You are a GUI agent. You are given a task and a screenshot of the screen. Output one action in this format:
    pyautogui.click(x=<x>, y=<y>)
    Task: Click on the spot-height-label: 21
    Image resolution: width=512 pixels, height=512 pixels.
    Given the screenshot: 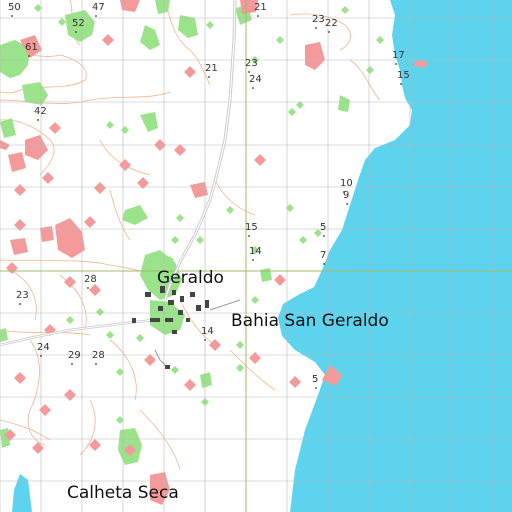 What is the action you would take?
    pyautogui.click(x=260, y=7)
    